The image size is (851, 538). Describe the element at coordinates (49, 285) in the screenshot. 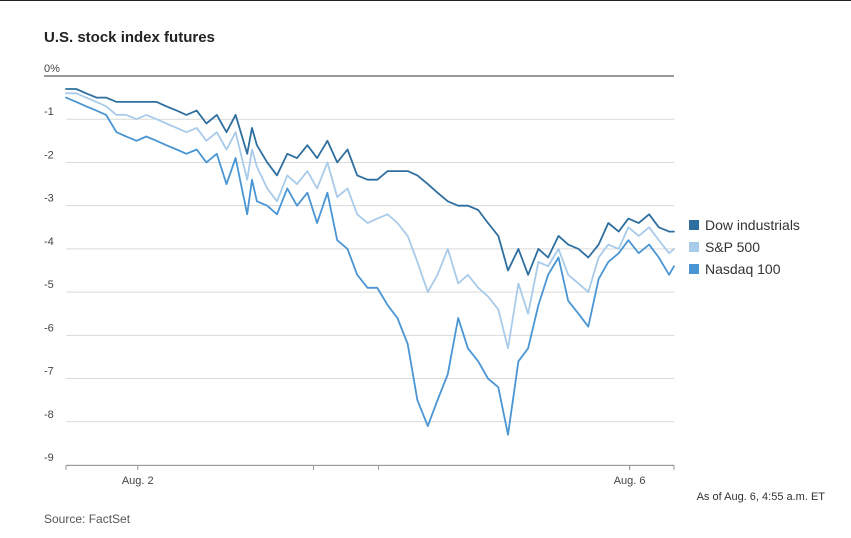

I see `y-tick-label: -5` at that location.